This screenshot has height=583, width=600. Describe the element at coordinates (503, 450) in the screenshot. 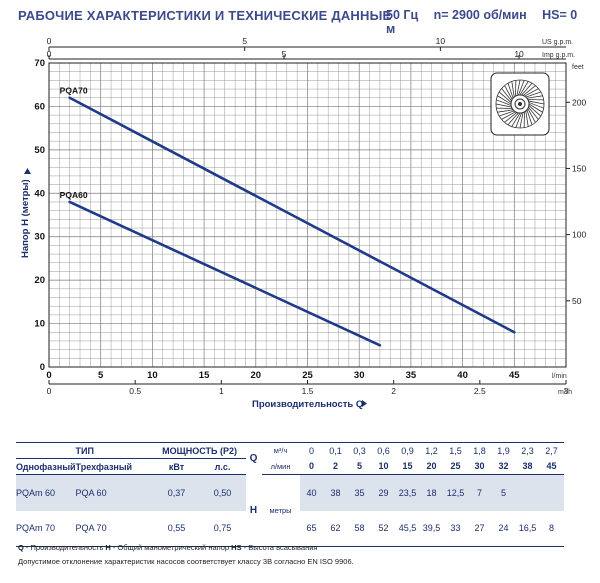

I see `q-m3h-cell: 1,9` at that location.